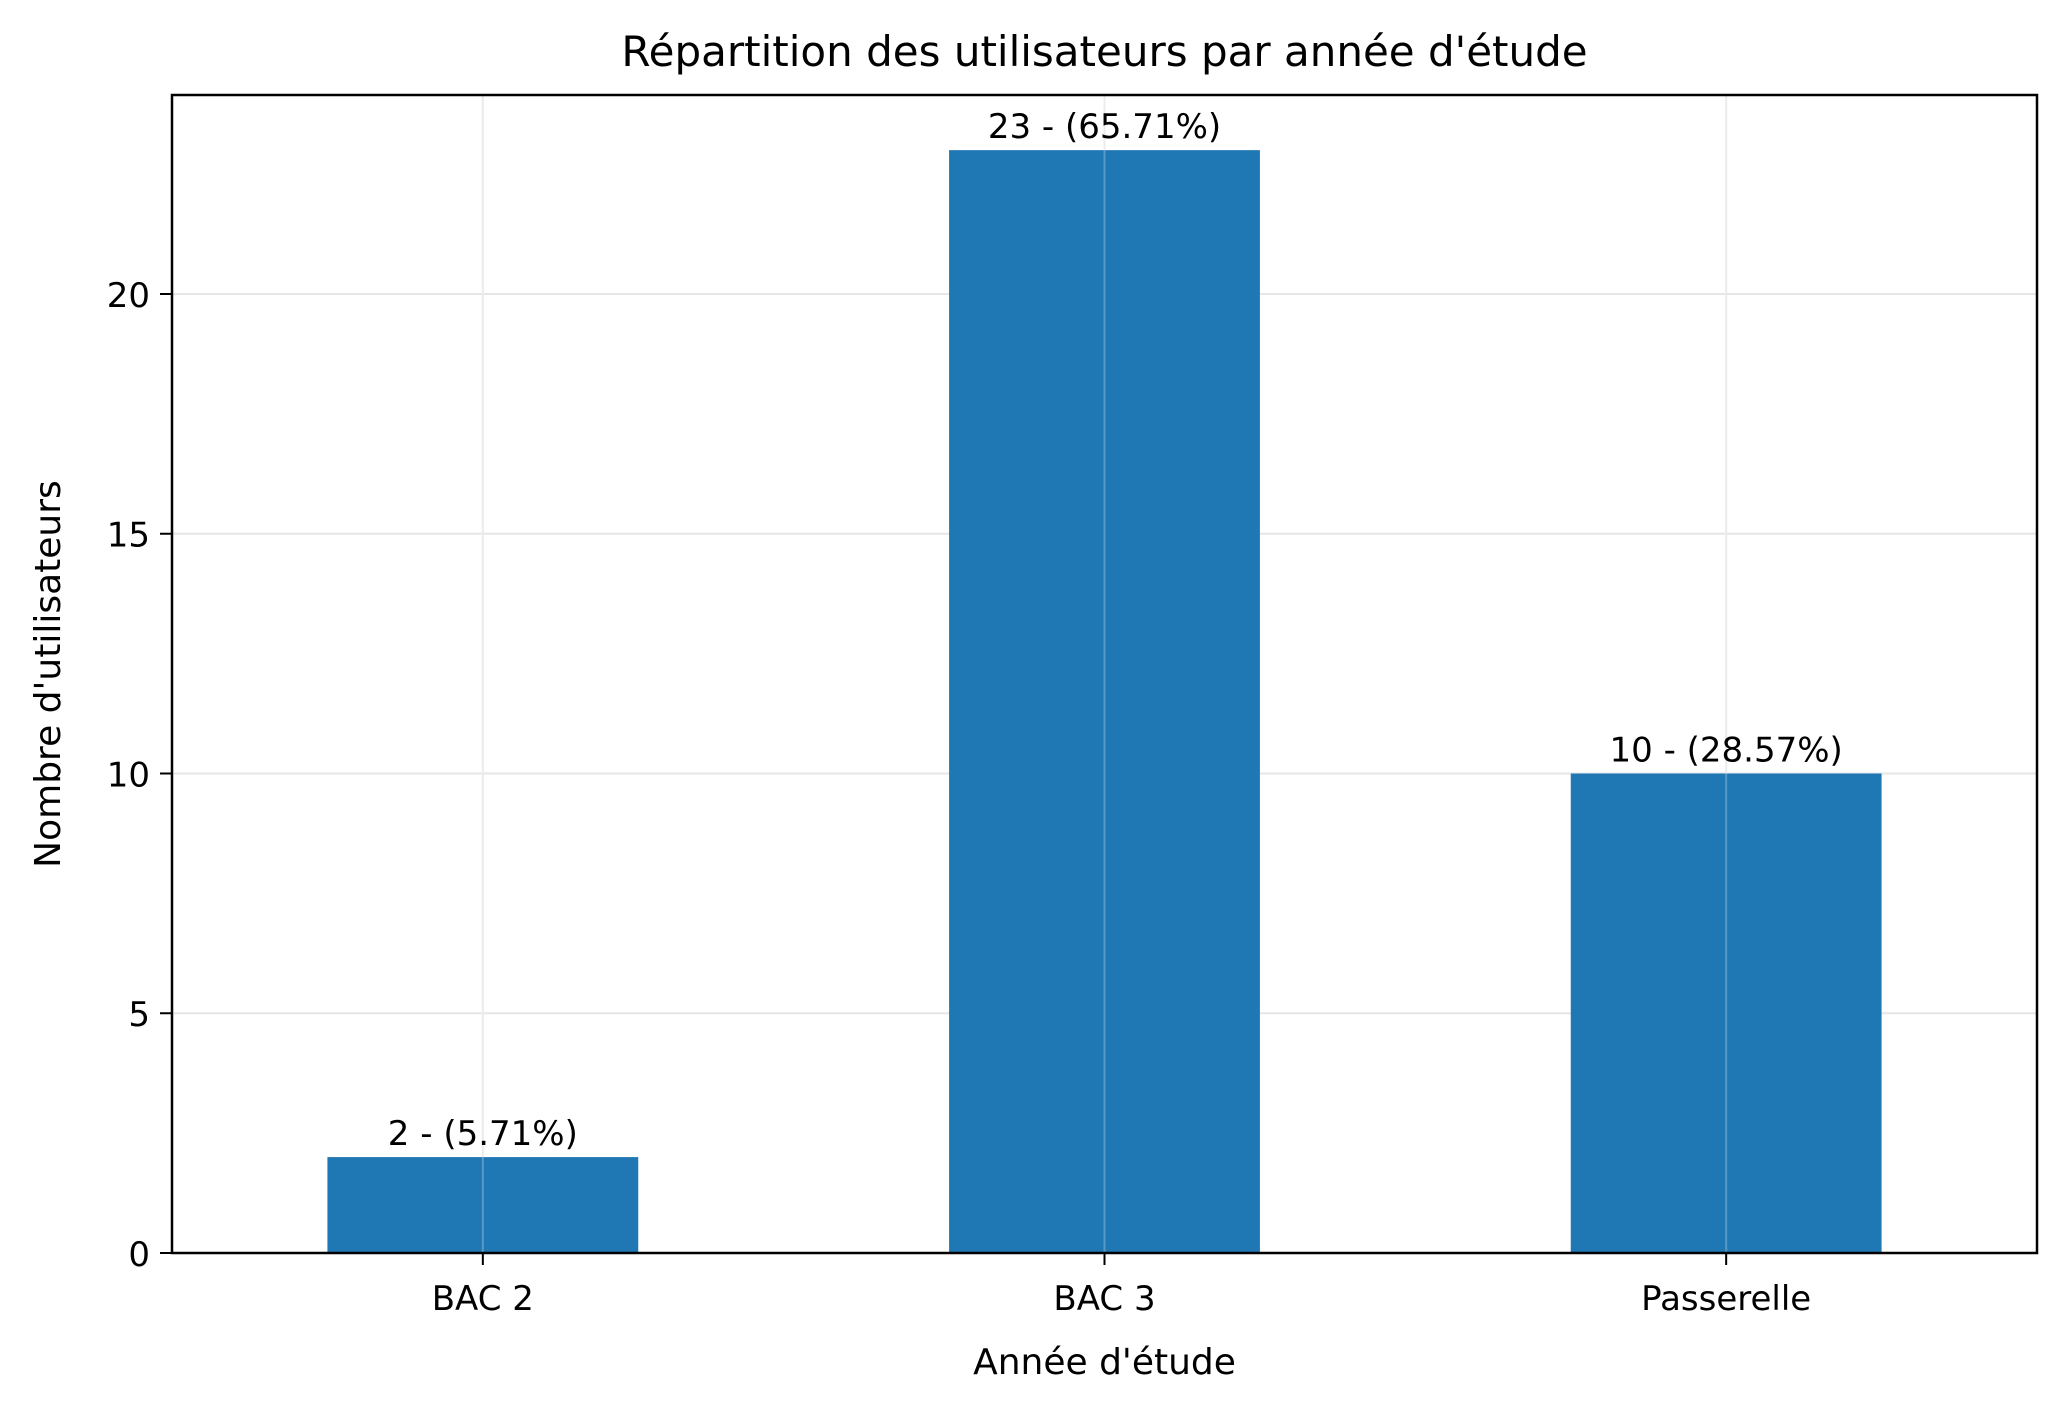 Image resolution: width=2060 pixels, height=1413 pixels. Describe the element at coordinates (139, 1255) in the screenshot. I see `y-tick-label: 0` at that location.